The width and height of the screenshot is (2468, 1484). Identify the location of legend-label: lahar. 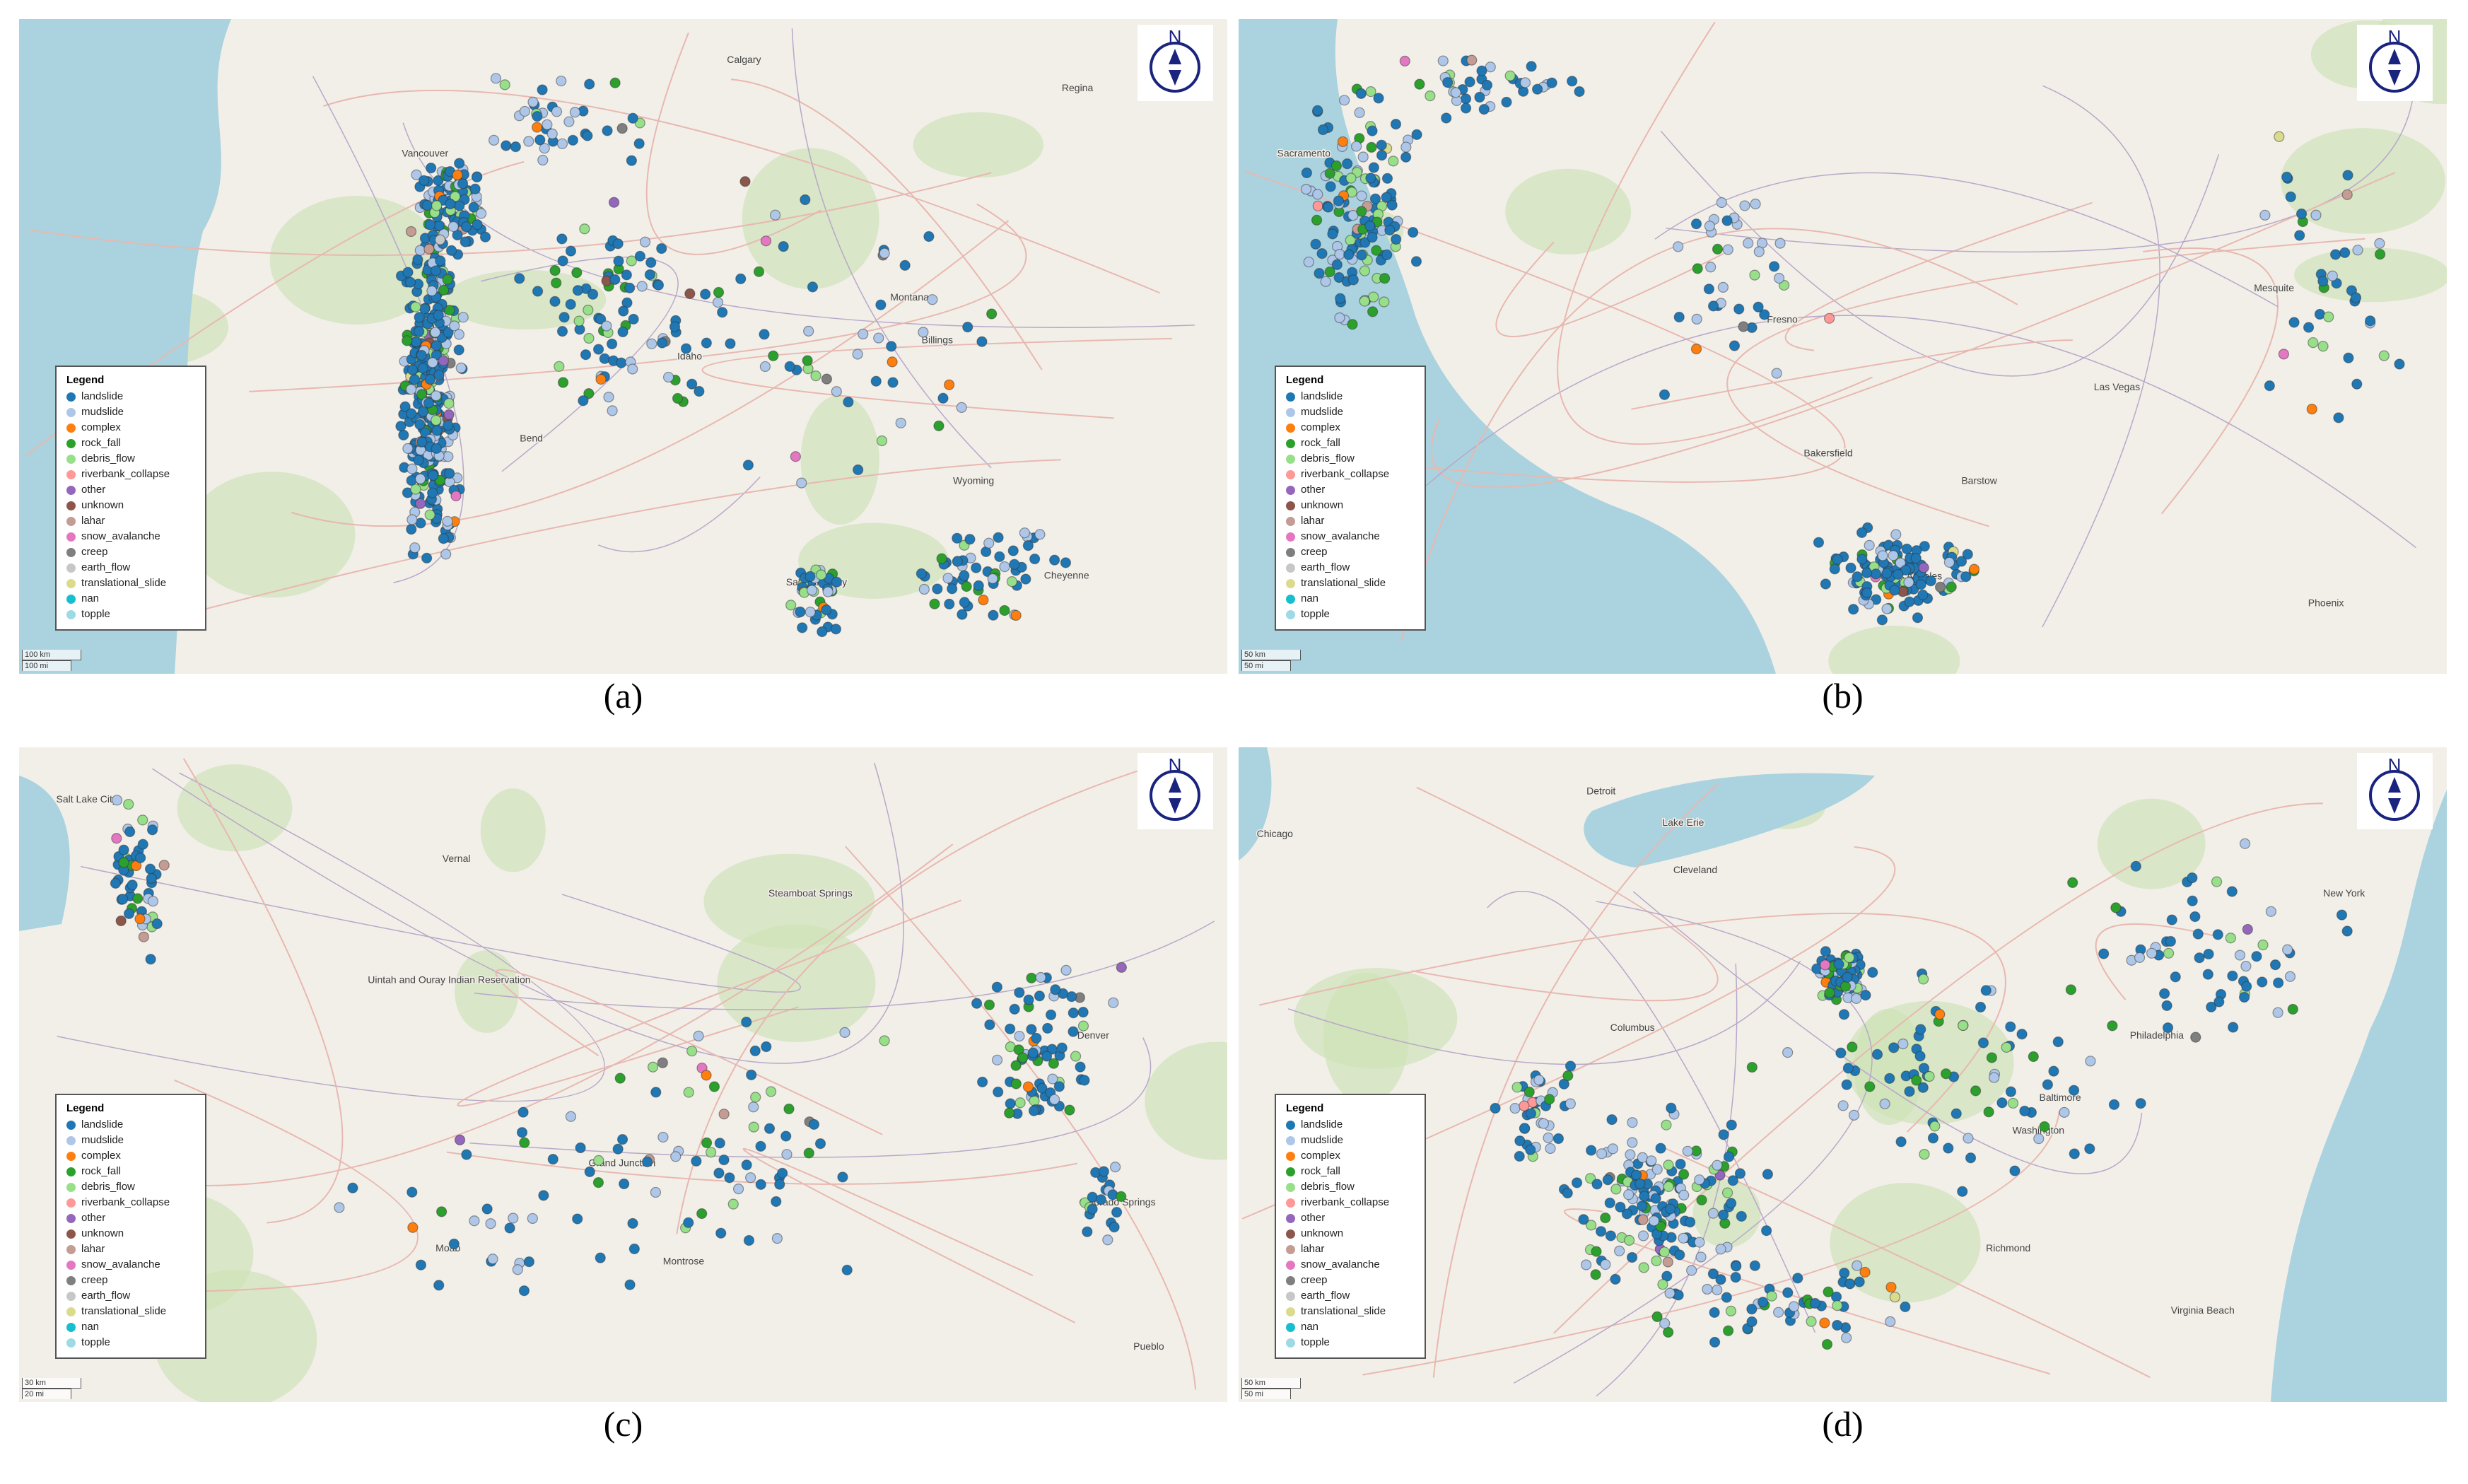
(93, 521).